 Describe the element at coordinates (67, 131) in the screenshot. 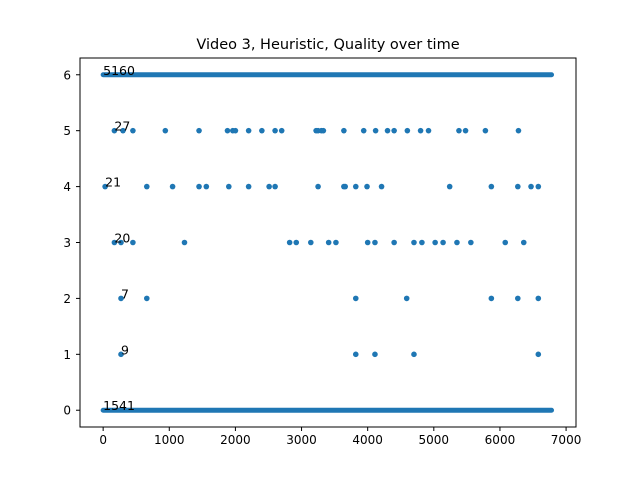

I see `y-tick-label: 5` at that location.